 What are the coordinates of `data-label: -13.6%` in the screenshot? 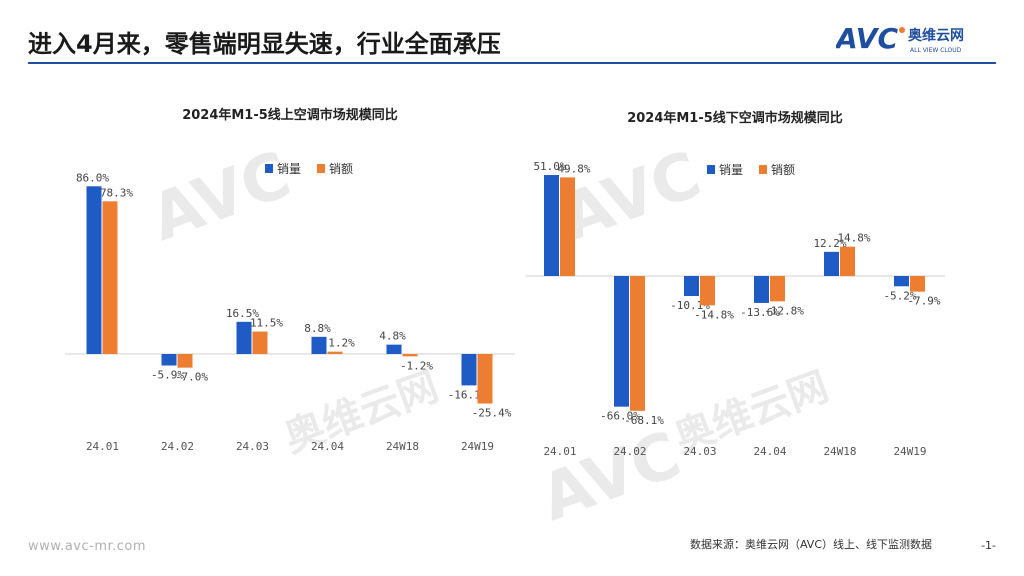 It's located at (760, 312).